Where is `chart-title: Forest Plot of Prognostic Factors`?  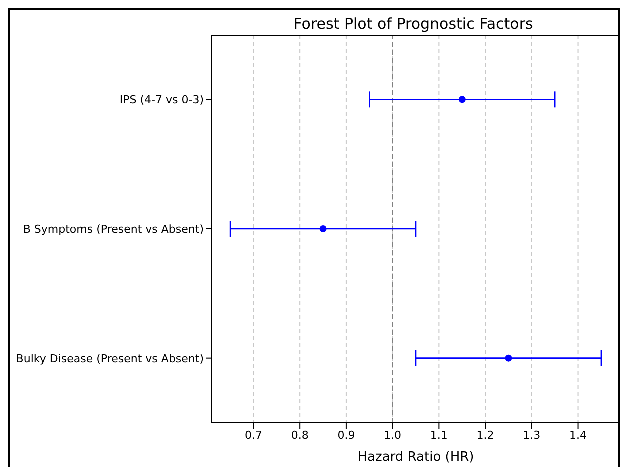 chart-title: Forest Plot of Prognostic Factors is located at coordinates (413, 24).